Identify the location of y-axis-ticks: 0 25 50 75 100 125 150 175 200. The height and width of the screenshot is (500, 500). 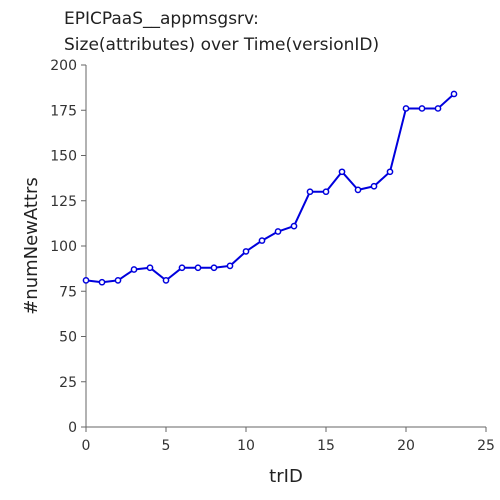
(68, 247).